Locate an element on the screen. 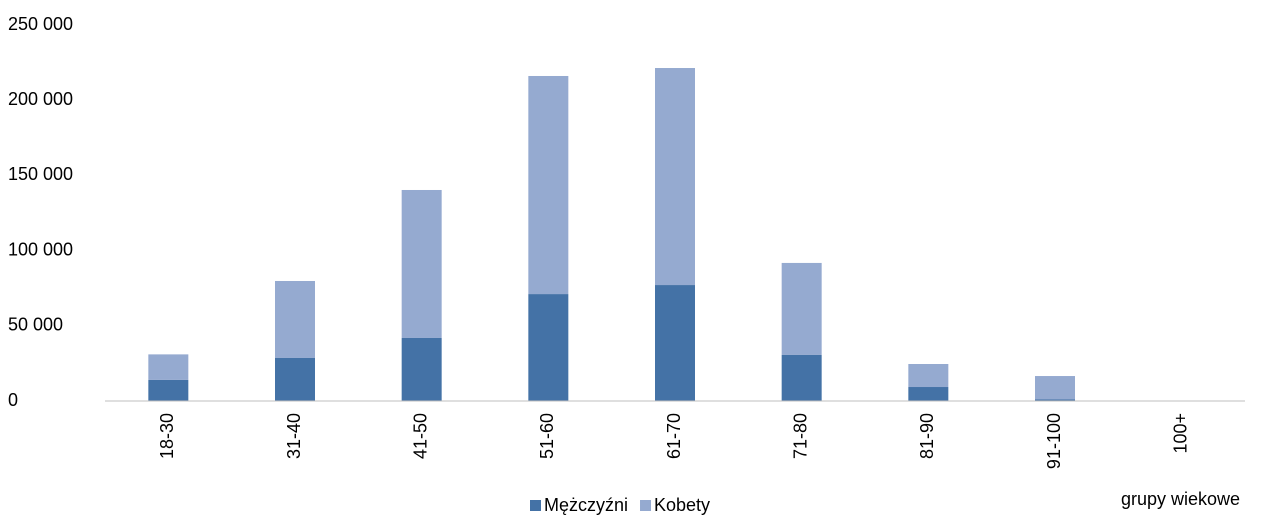  x-tick-label: 100+ is located at coordinates (1180, 433).